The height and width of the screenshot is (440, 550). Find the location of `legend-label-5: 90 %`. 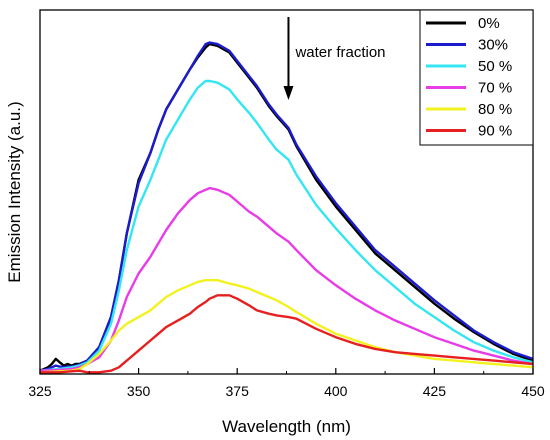

legend-label-5: 90 % is located at coordinates (495, 131).